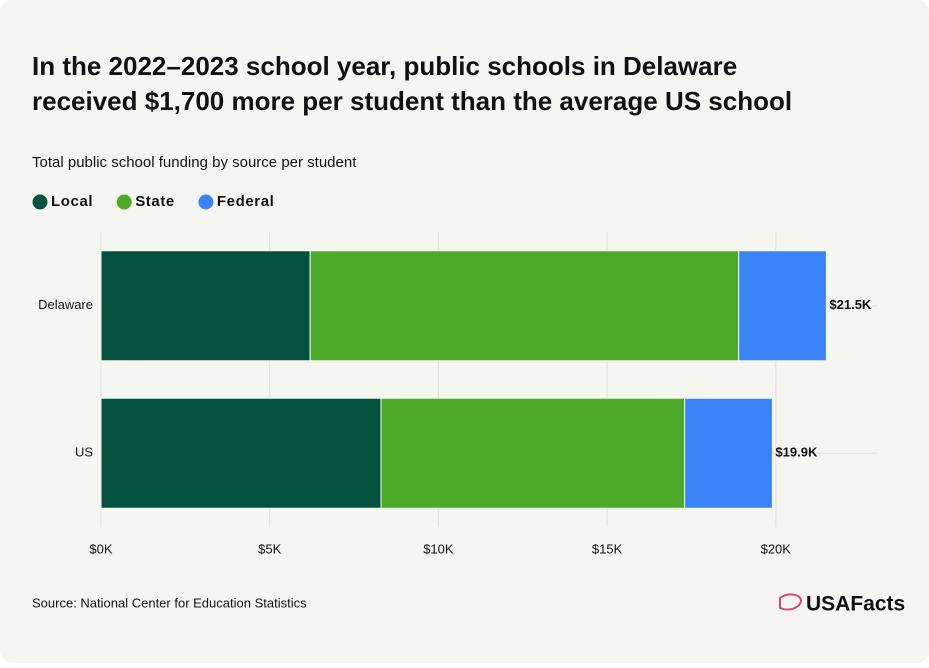  What do you see at coordinates (607, 548) in the screenshot?
I see `x-tick-label: $15K` at bounding box center [607, 548].